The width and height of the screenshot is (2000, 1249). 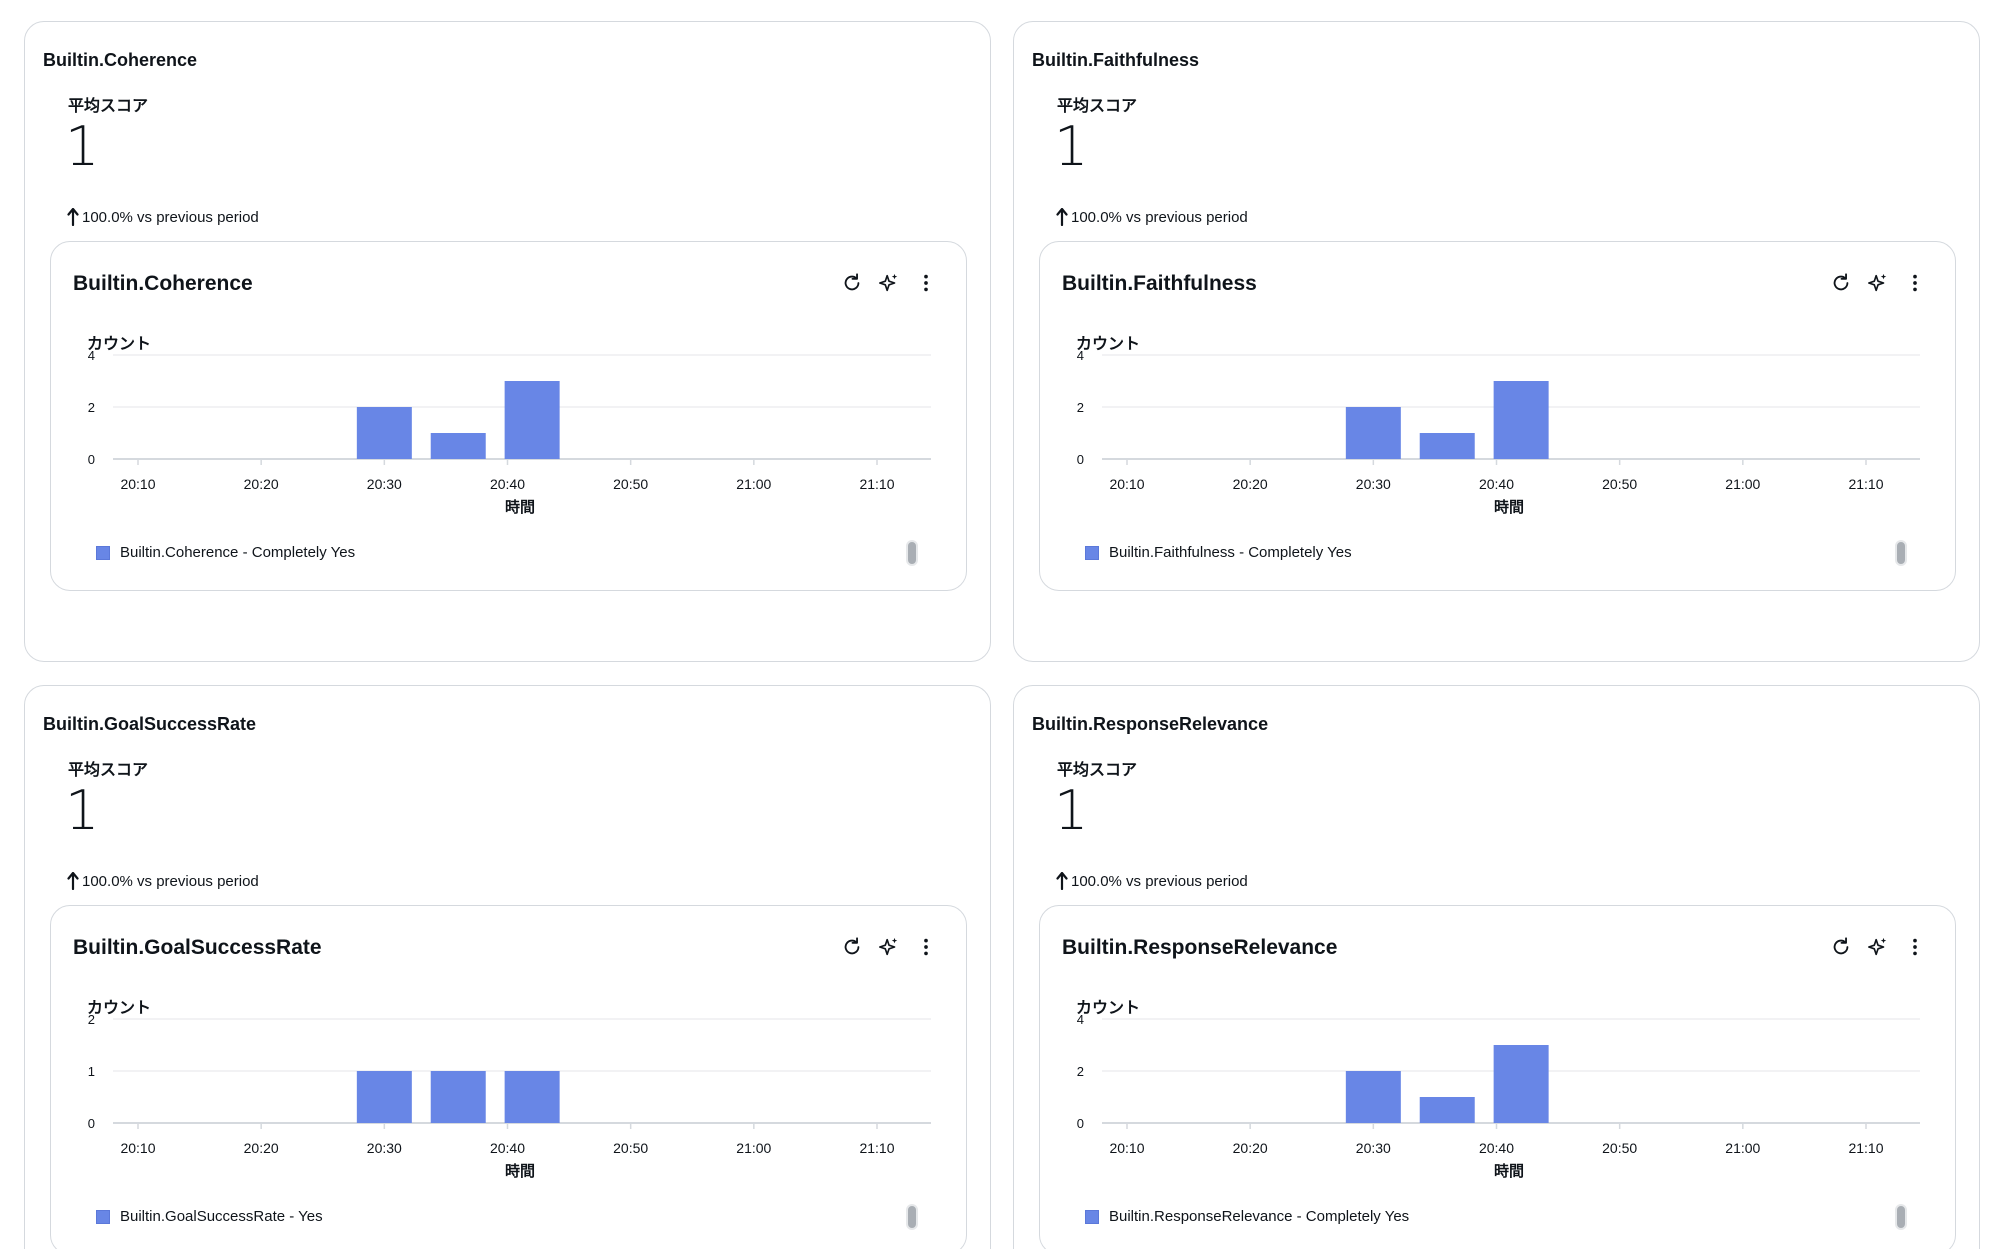 What do you see at coordinates (1159, 283) in the screenshot?
I see `chart-title: Builtin.Faithfulness` at bounding box center [1159, 283].